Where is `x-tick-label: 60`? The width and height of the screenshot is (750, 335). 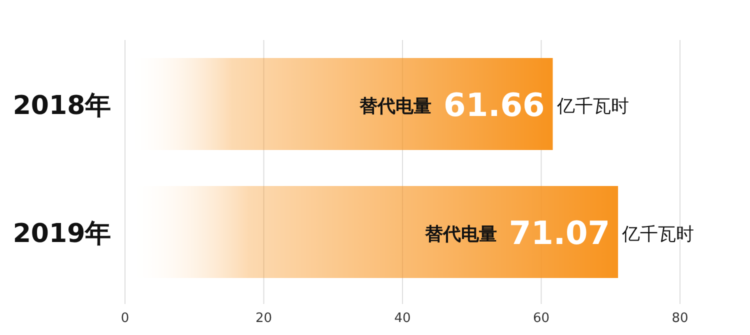 x-tick-label: 60 is located at coordinates (541, 318).